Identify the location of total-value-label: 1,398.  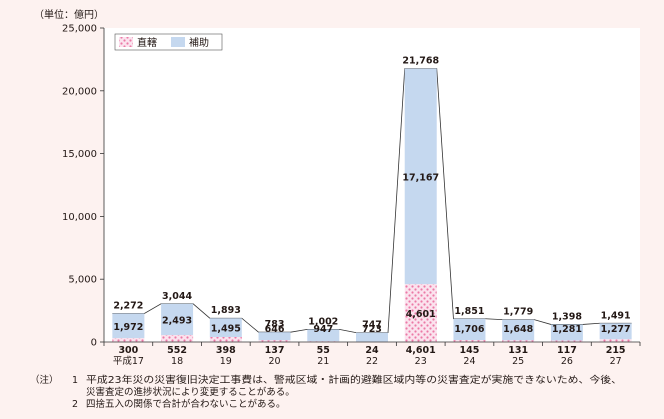
(567, 316).